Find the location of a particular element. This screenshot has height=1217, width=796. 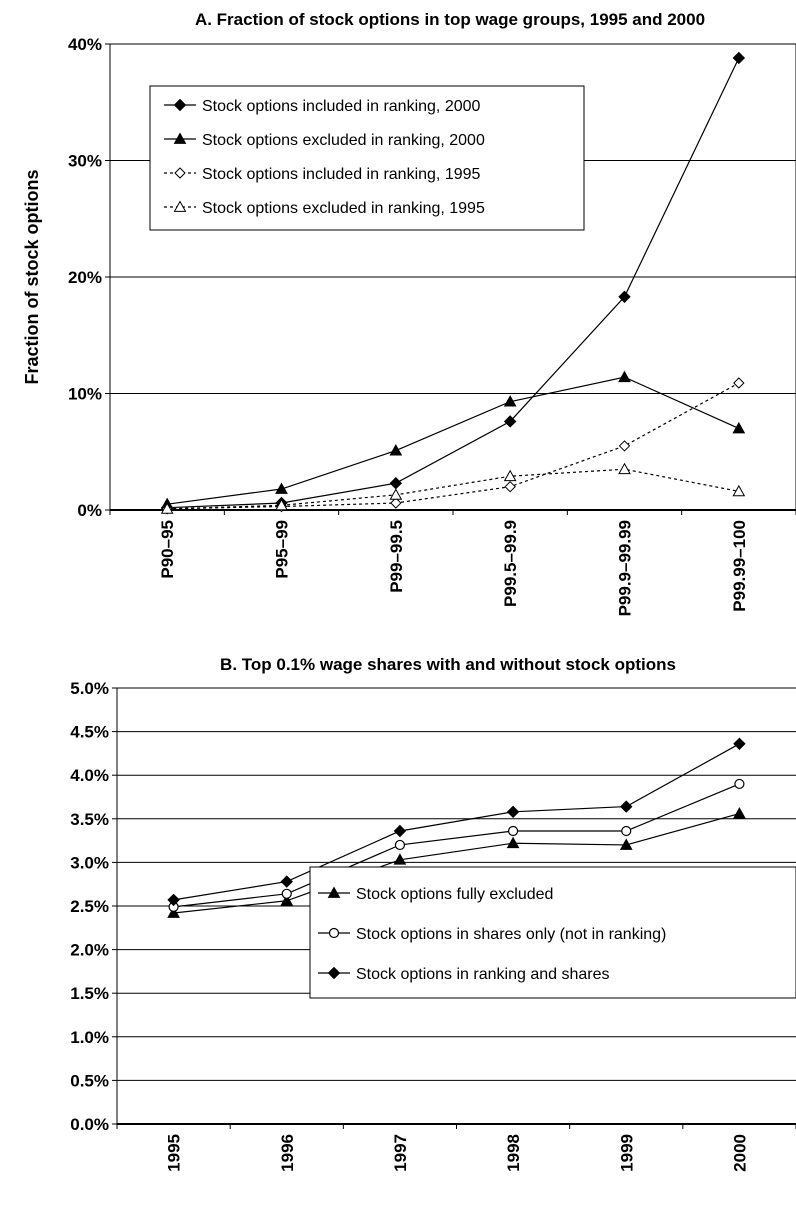

x-tick-label: 1999 is located at coordinates (626, 1153).